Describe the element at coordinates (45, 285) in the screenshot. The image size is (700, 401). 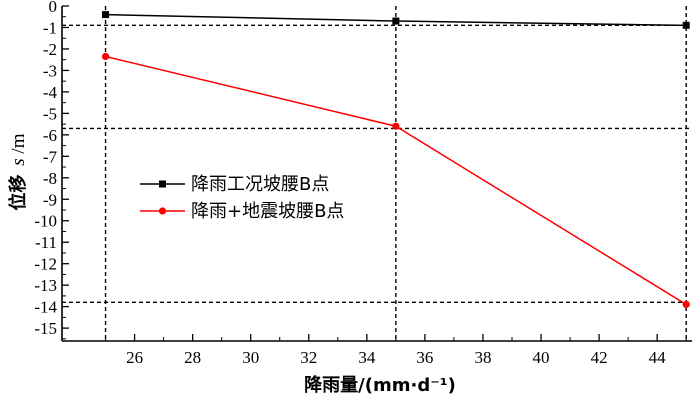
I see `y-tick-label: -13` at that location.